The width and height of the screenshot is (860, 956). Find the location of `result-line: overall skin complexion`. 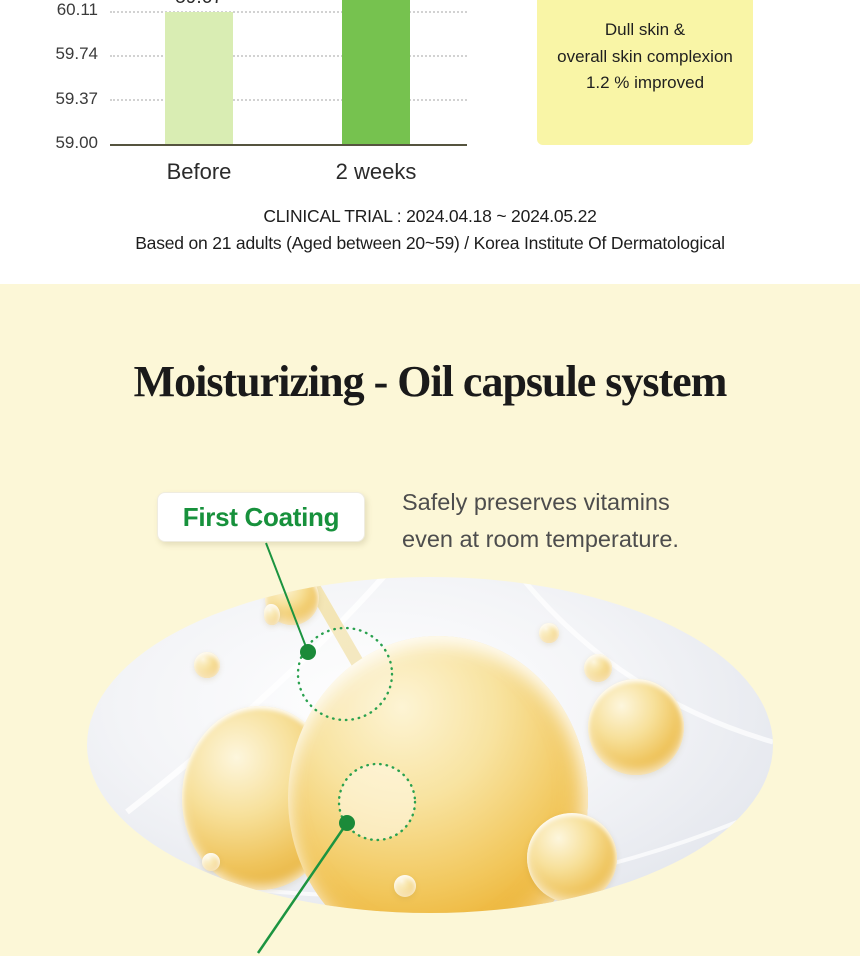

result-line: overall skin complexion is located at coordinates (645, 56).